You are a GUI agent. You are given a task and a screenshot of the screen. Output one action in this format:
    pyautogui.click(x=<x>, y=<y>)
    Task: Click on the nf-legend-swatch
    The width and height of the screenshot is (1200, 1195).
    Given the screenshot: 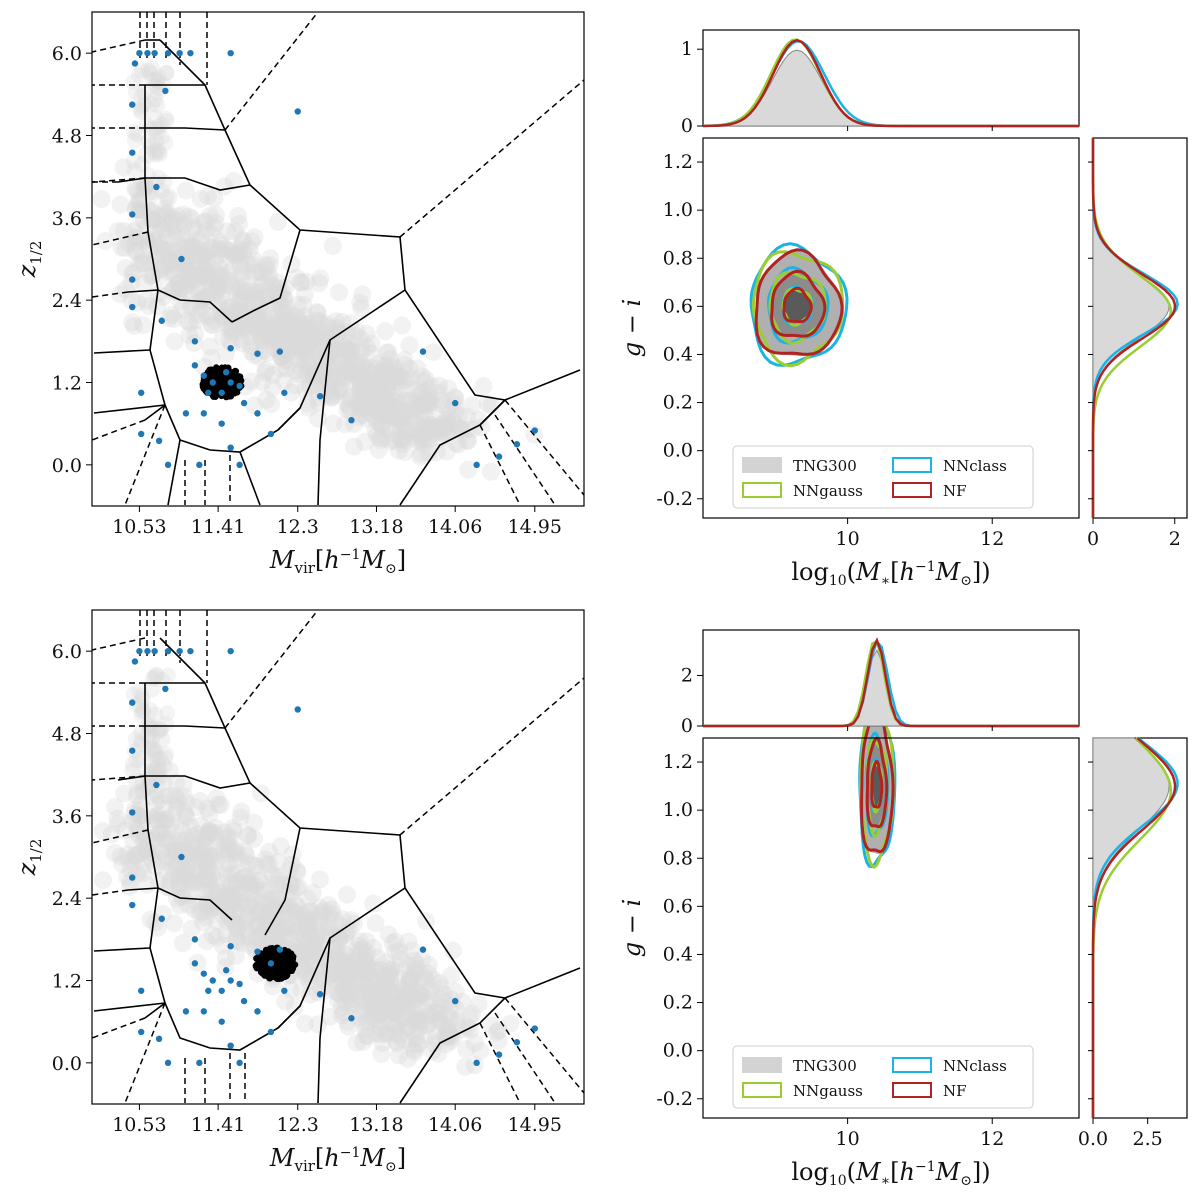 What is the action you would take?
    pyautogui.click(x=912, y=1090)
    